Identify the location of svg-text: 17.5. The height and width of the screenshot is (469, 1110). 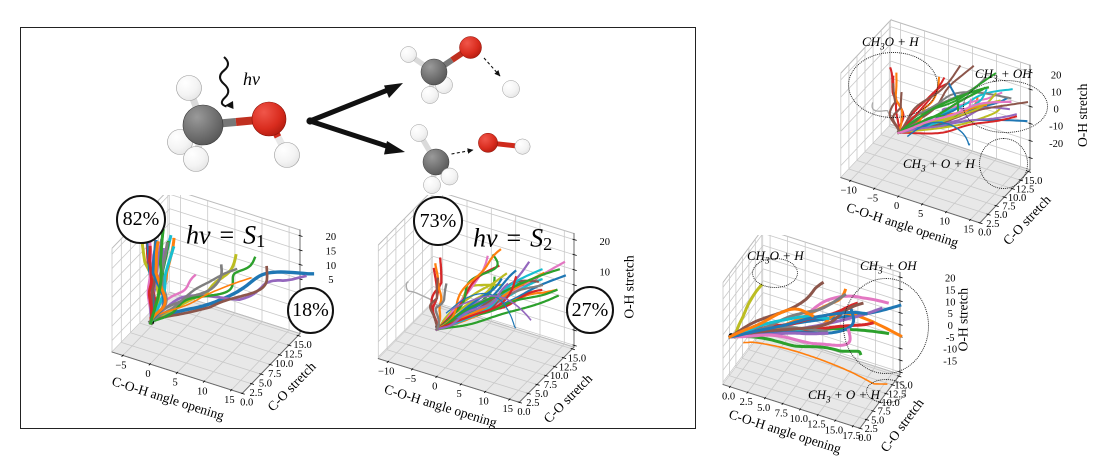
(851, 436).